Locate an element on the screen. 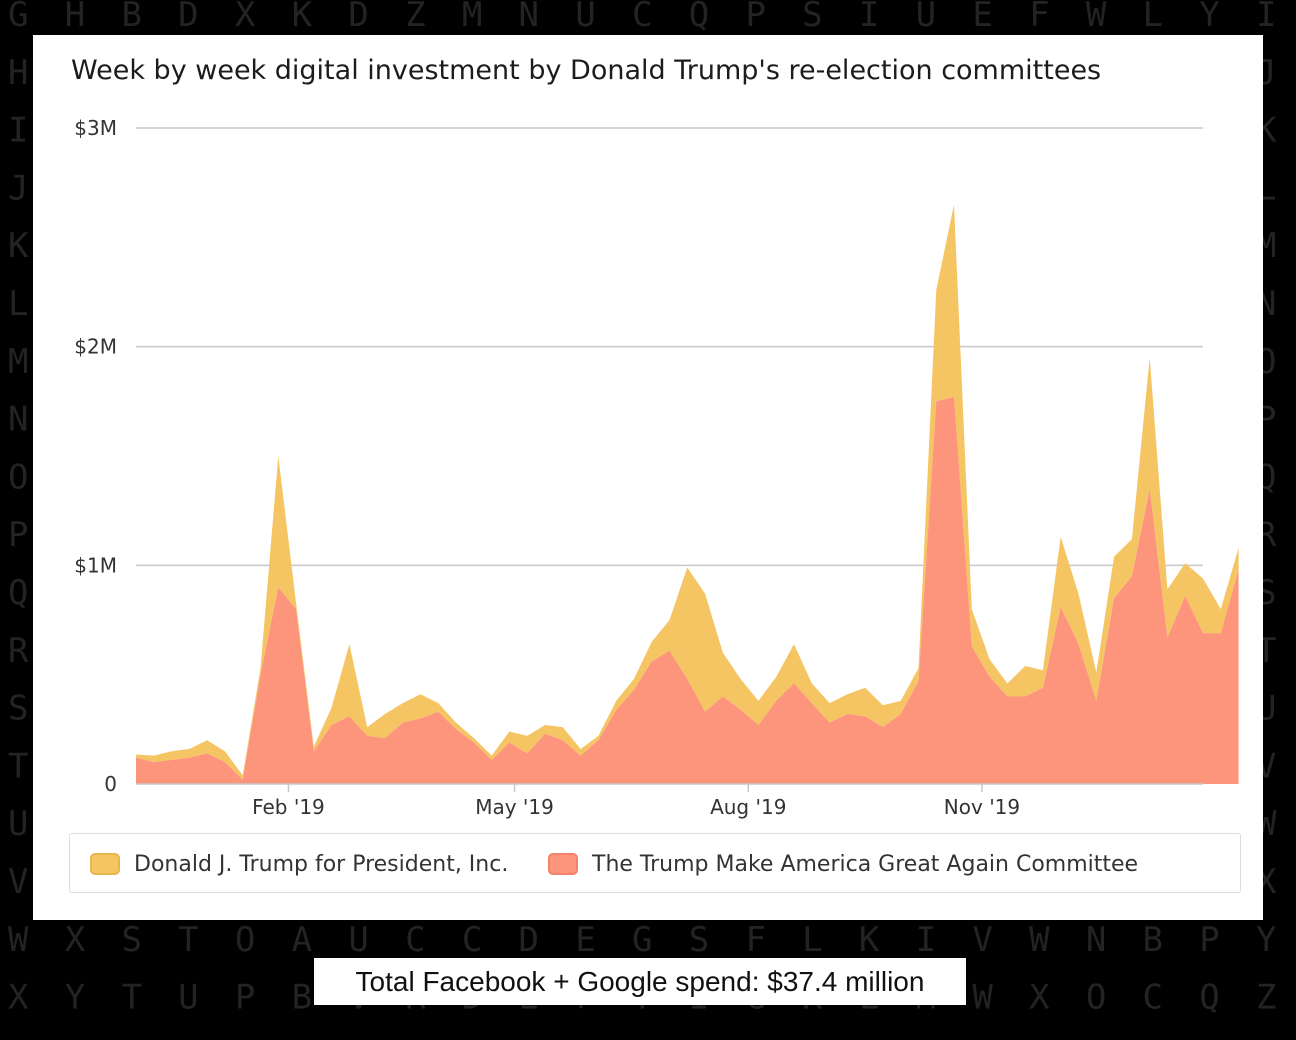 The height and width of the screenshot is (1040, 1296). y-tick-label: 0 is located at coordinates (110, 784).